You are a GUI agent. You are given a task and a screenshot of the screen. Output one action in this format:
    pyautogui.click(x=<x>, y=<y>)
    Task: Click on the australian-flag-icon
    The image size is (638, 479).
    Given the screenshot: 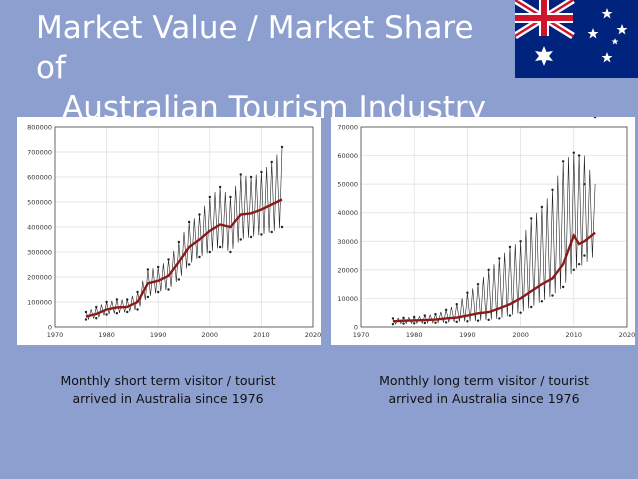 What is the action you would take?
    pyautogui.click(x=576, y=39)
    